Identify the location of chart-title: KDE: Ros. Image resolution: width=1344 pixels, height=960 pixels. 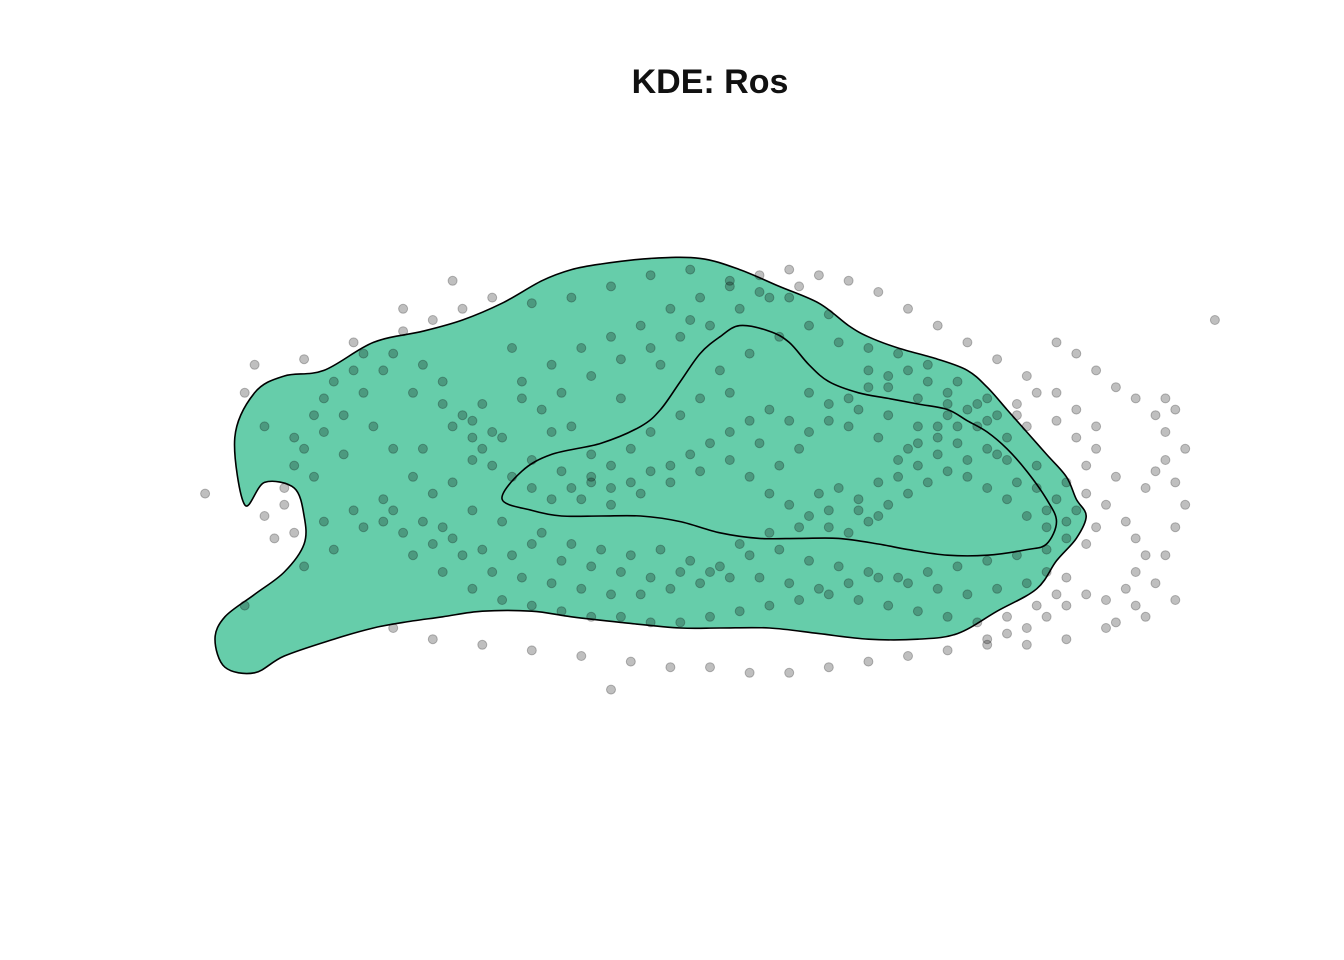
(710, 82).